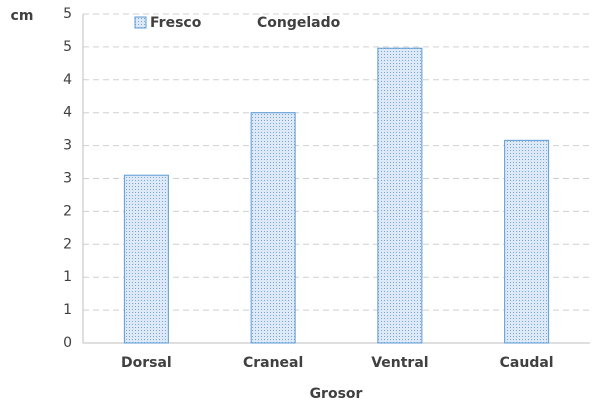 The width and height of the screenshot is (600, 409). I want to click on x-tick-label: Dorsal, so click(146, 363).